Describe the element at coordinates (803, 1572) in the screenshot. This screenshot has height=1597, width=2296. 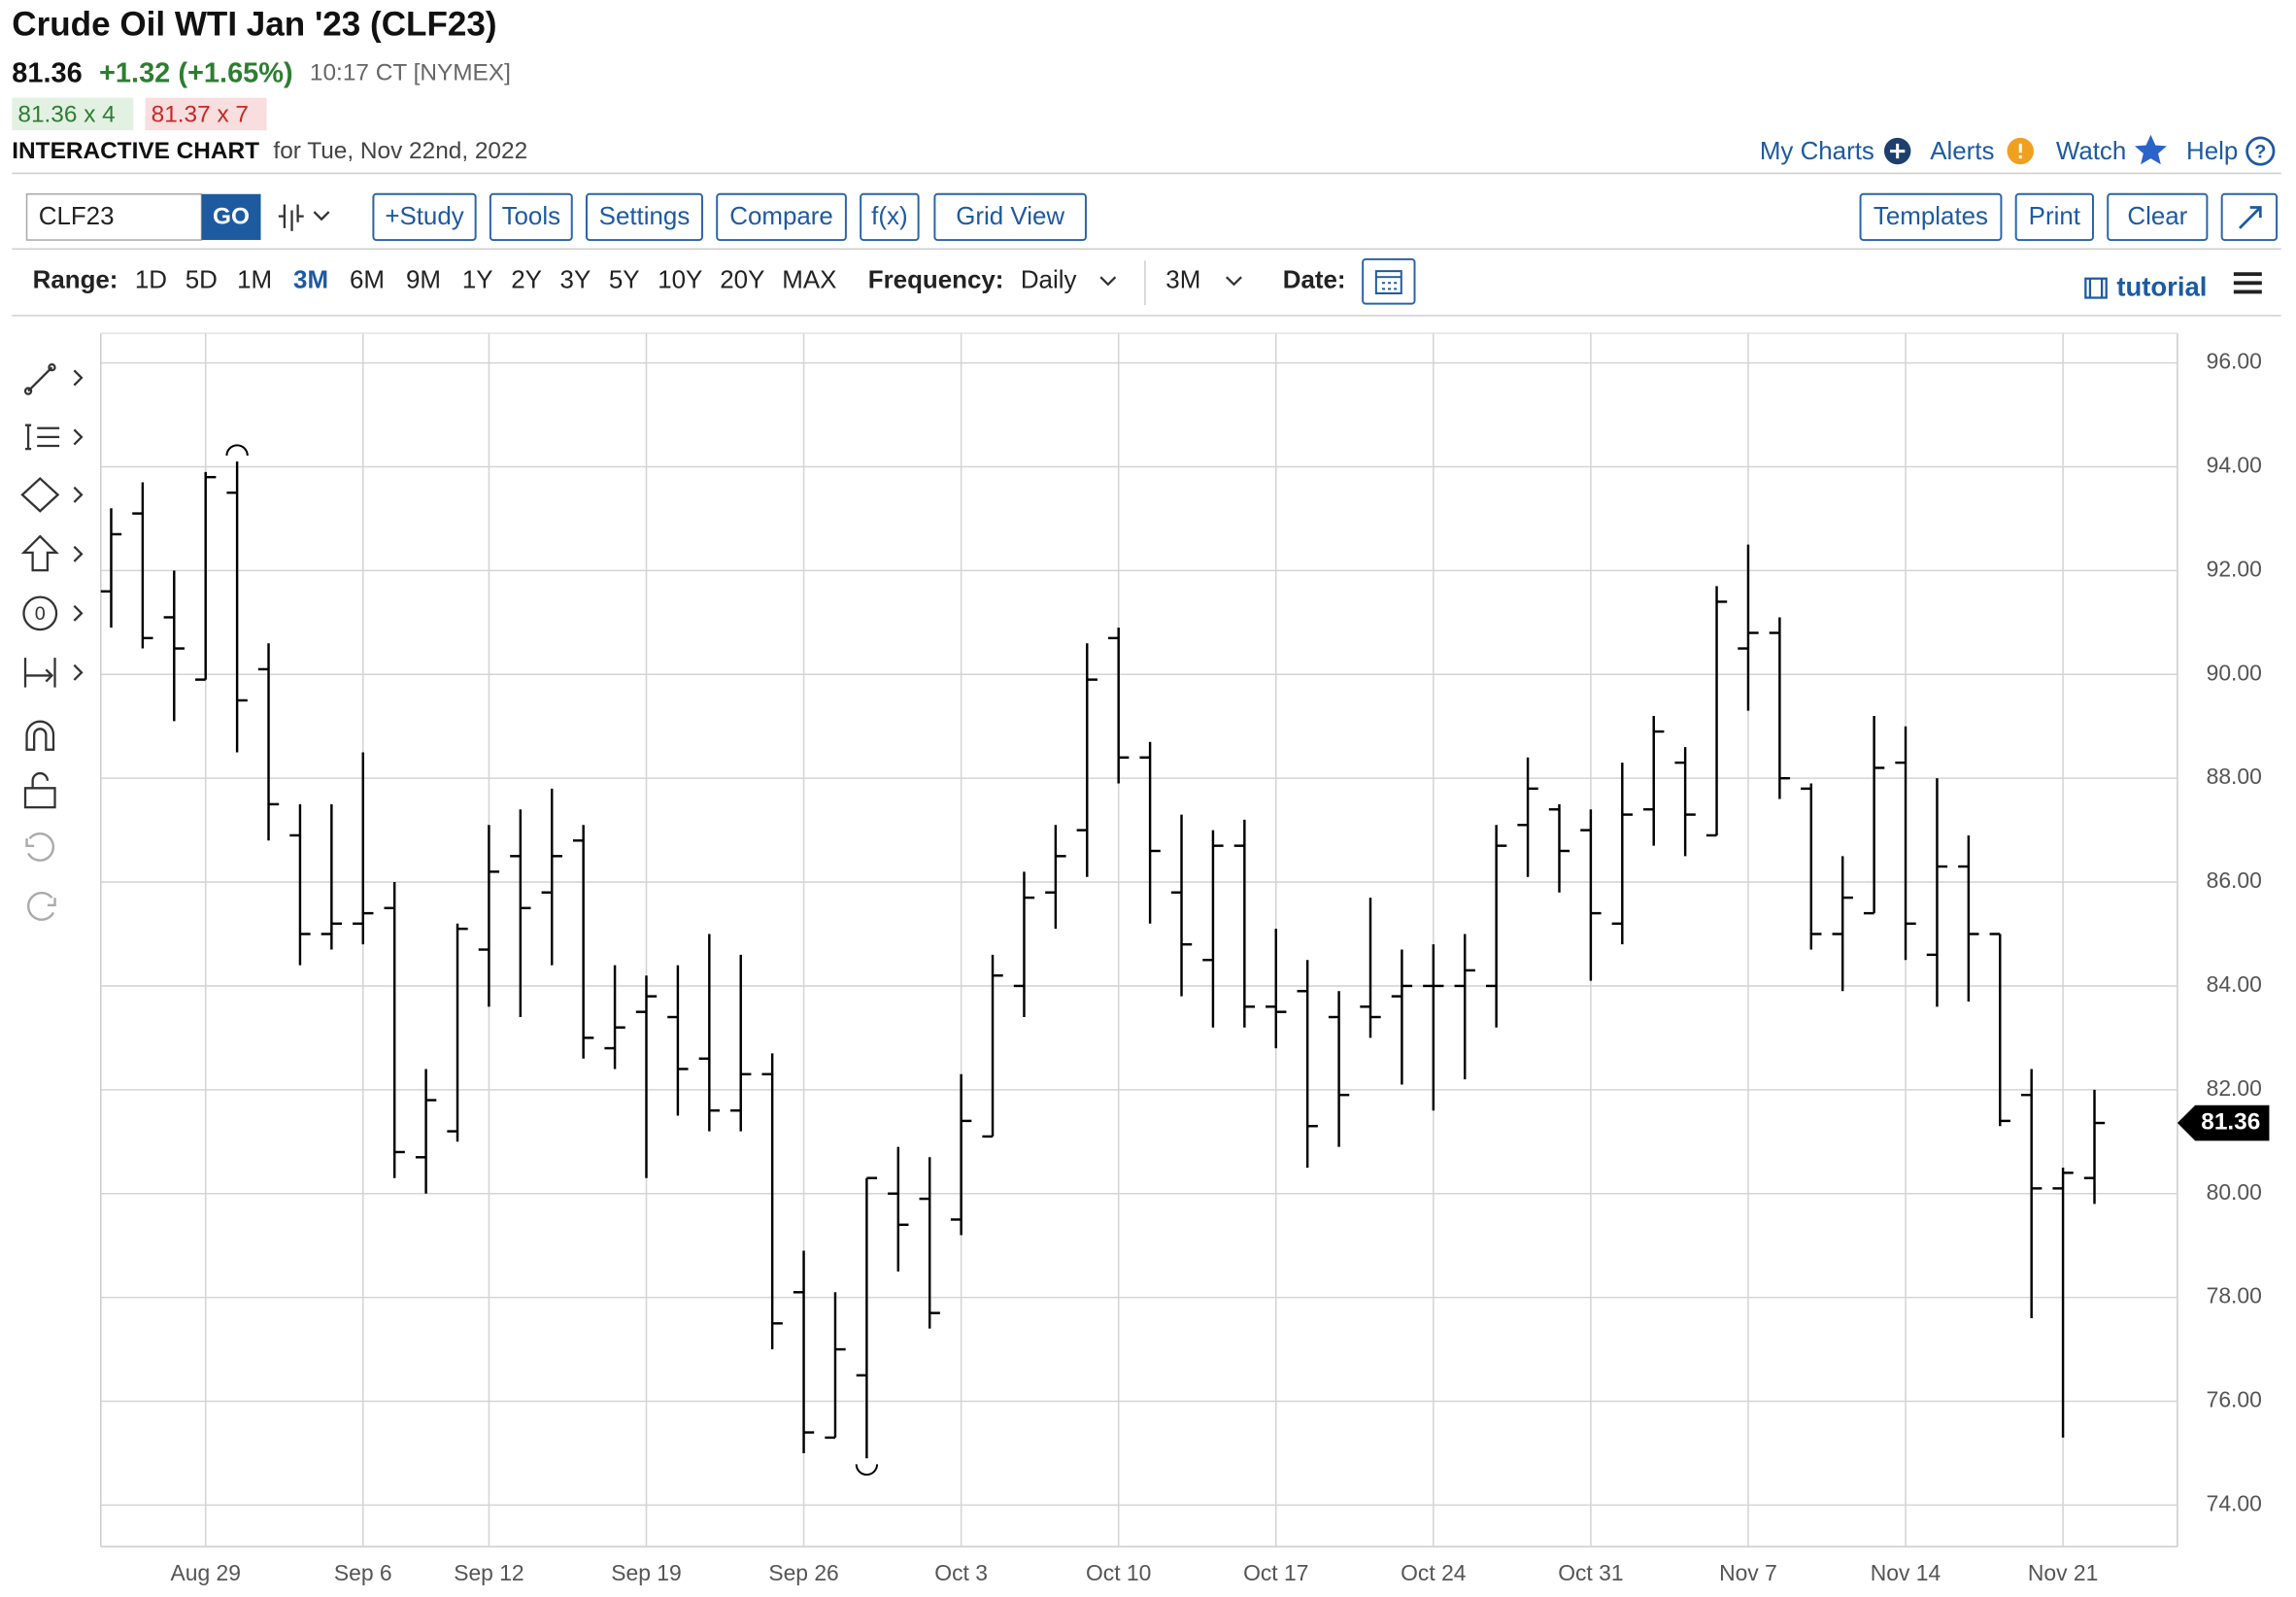
I see `x-tick-label: Sep 26` at that location.